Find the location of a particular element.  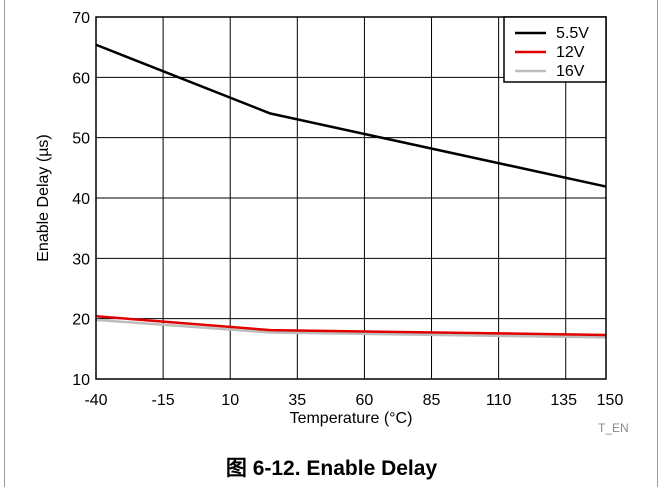

legend: 5.5V 12V 16V is located at coordinates (555, 49).